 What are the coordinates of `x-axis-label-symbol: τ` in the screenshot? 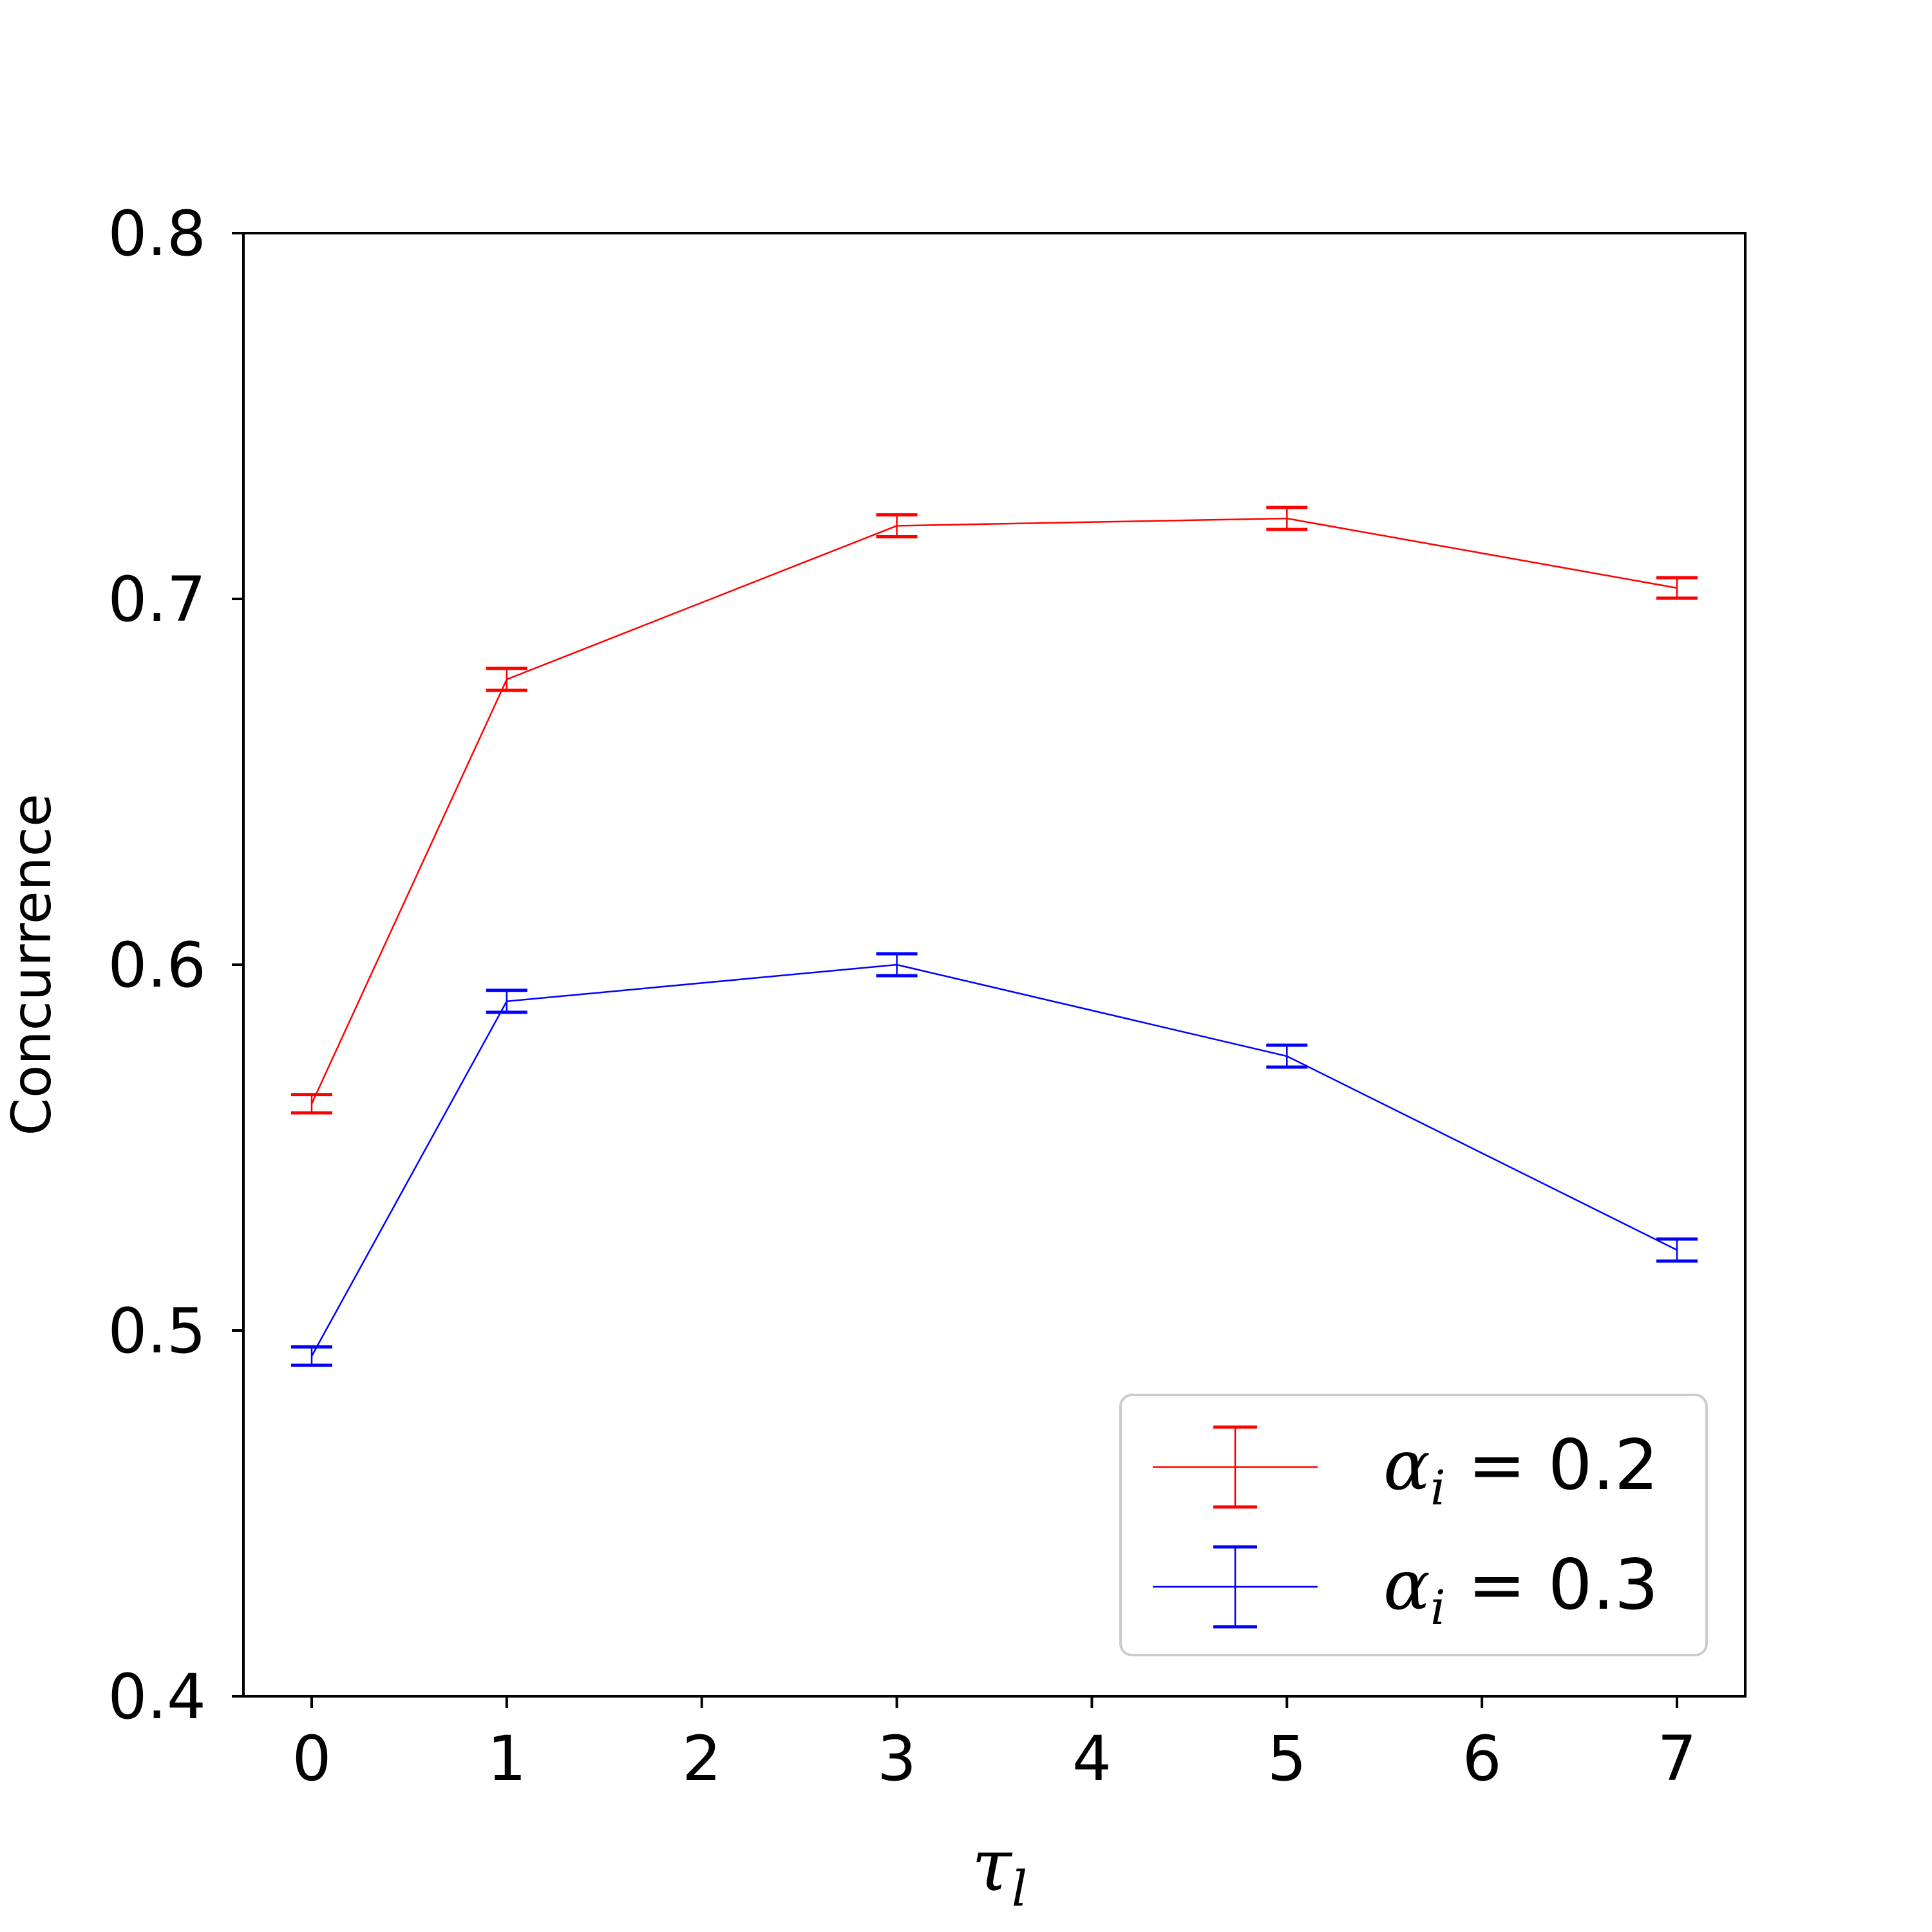 It's located at (993, 1866).